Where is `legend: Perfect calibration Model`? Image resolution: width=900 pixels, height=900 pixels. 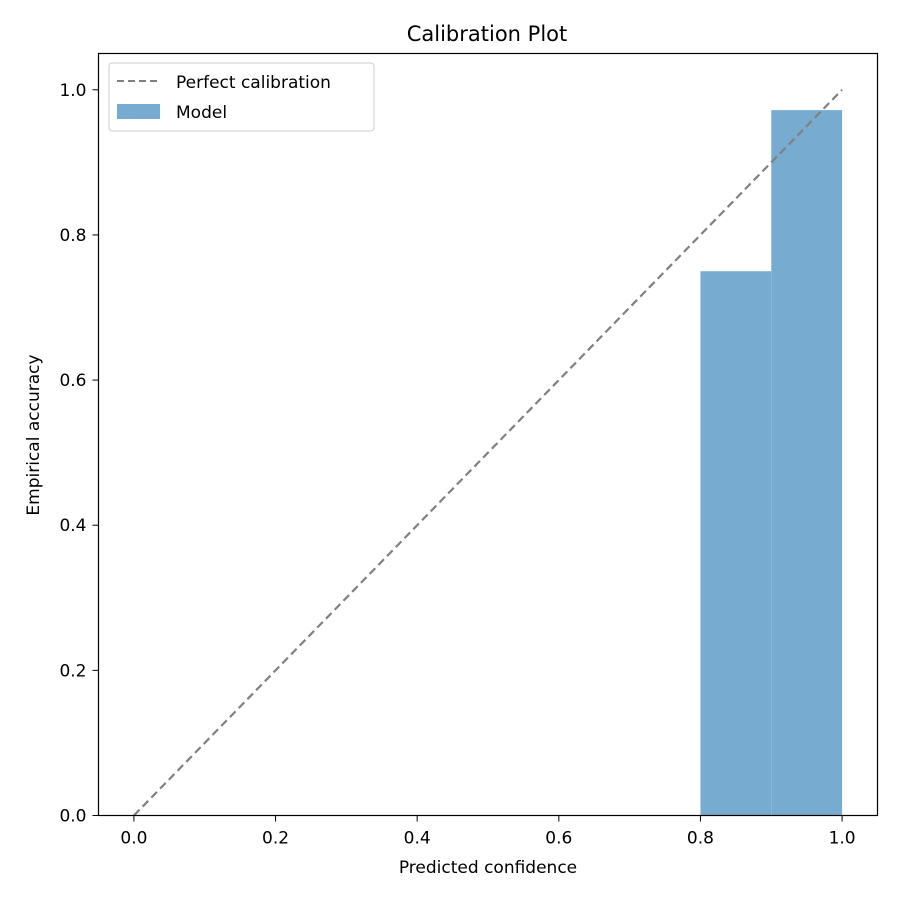
legend: Perfect calibration Model is located at coordinates (241, 97).